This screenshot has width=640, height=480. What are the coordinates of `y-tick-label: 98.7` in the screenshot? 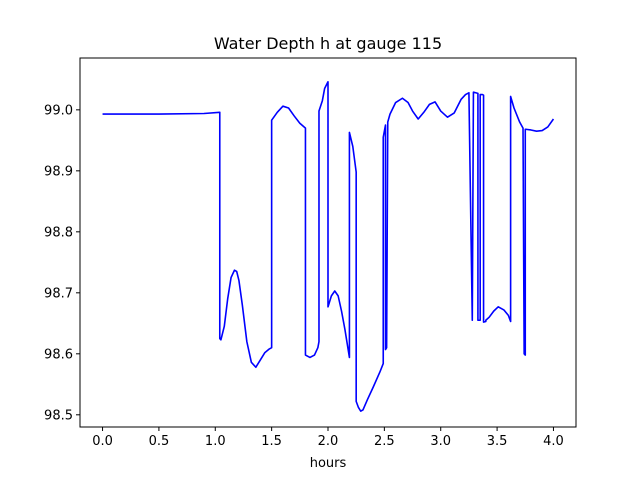 It's located at (58, 293).